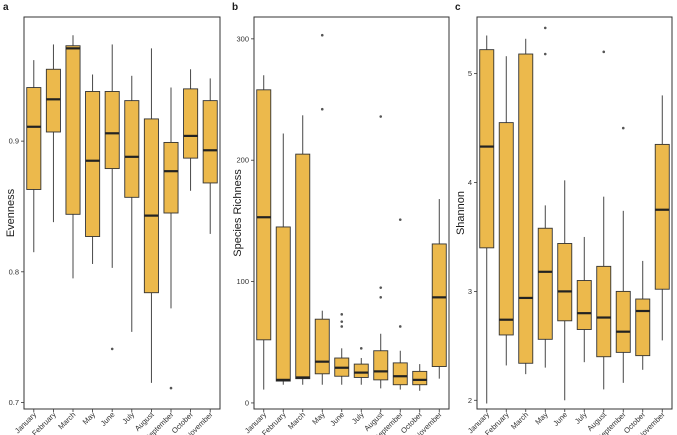 This screenshot has height=435, width=677. I want to click on y-tick-label: 300, so click(242, 38).